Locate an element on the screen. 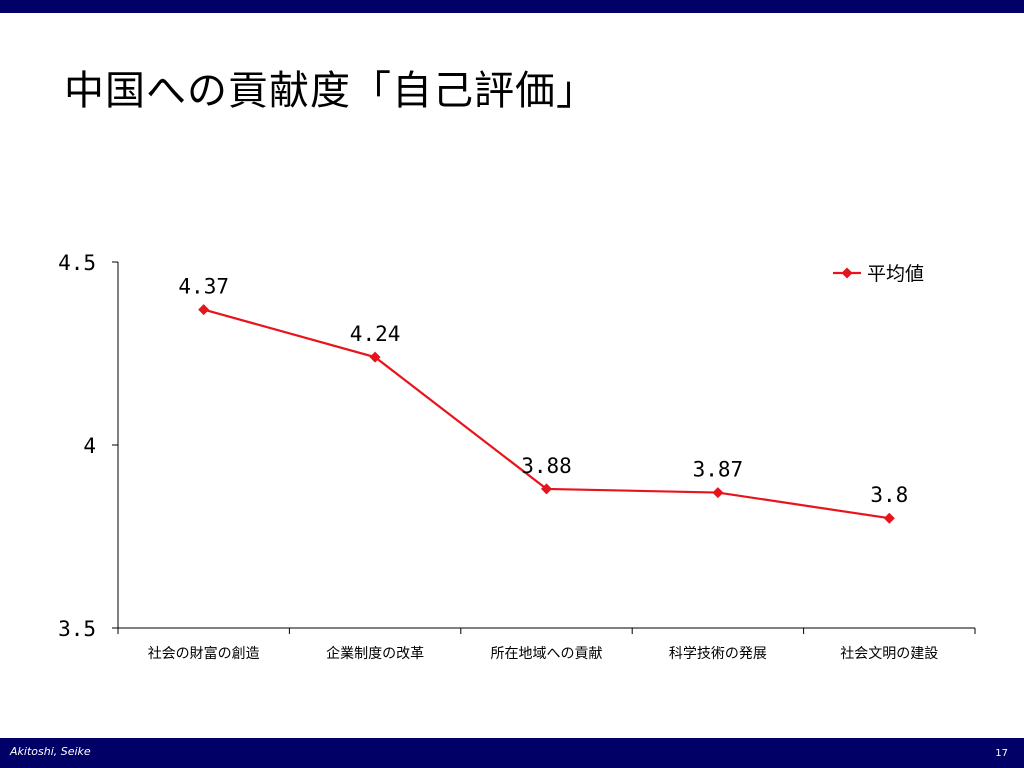 Image resolution: width=1024 pixels, height=768 pixels. footer-bar: Akitoshi, Seike 17 is located at coordinates (512, 753).